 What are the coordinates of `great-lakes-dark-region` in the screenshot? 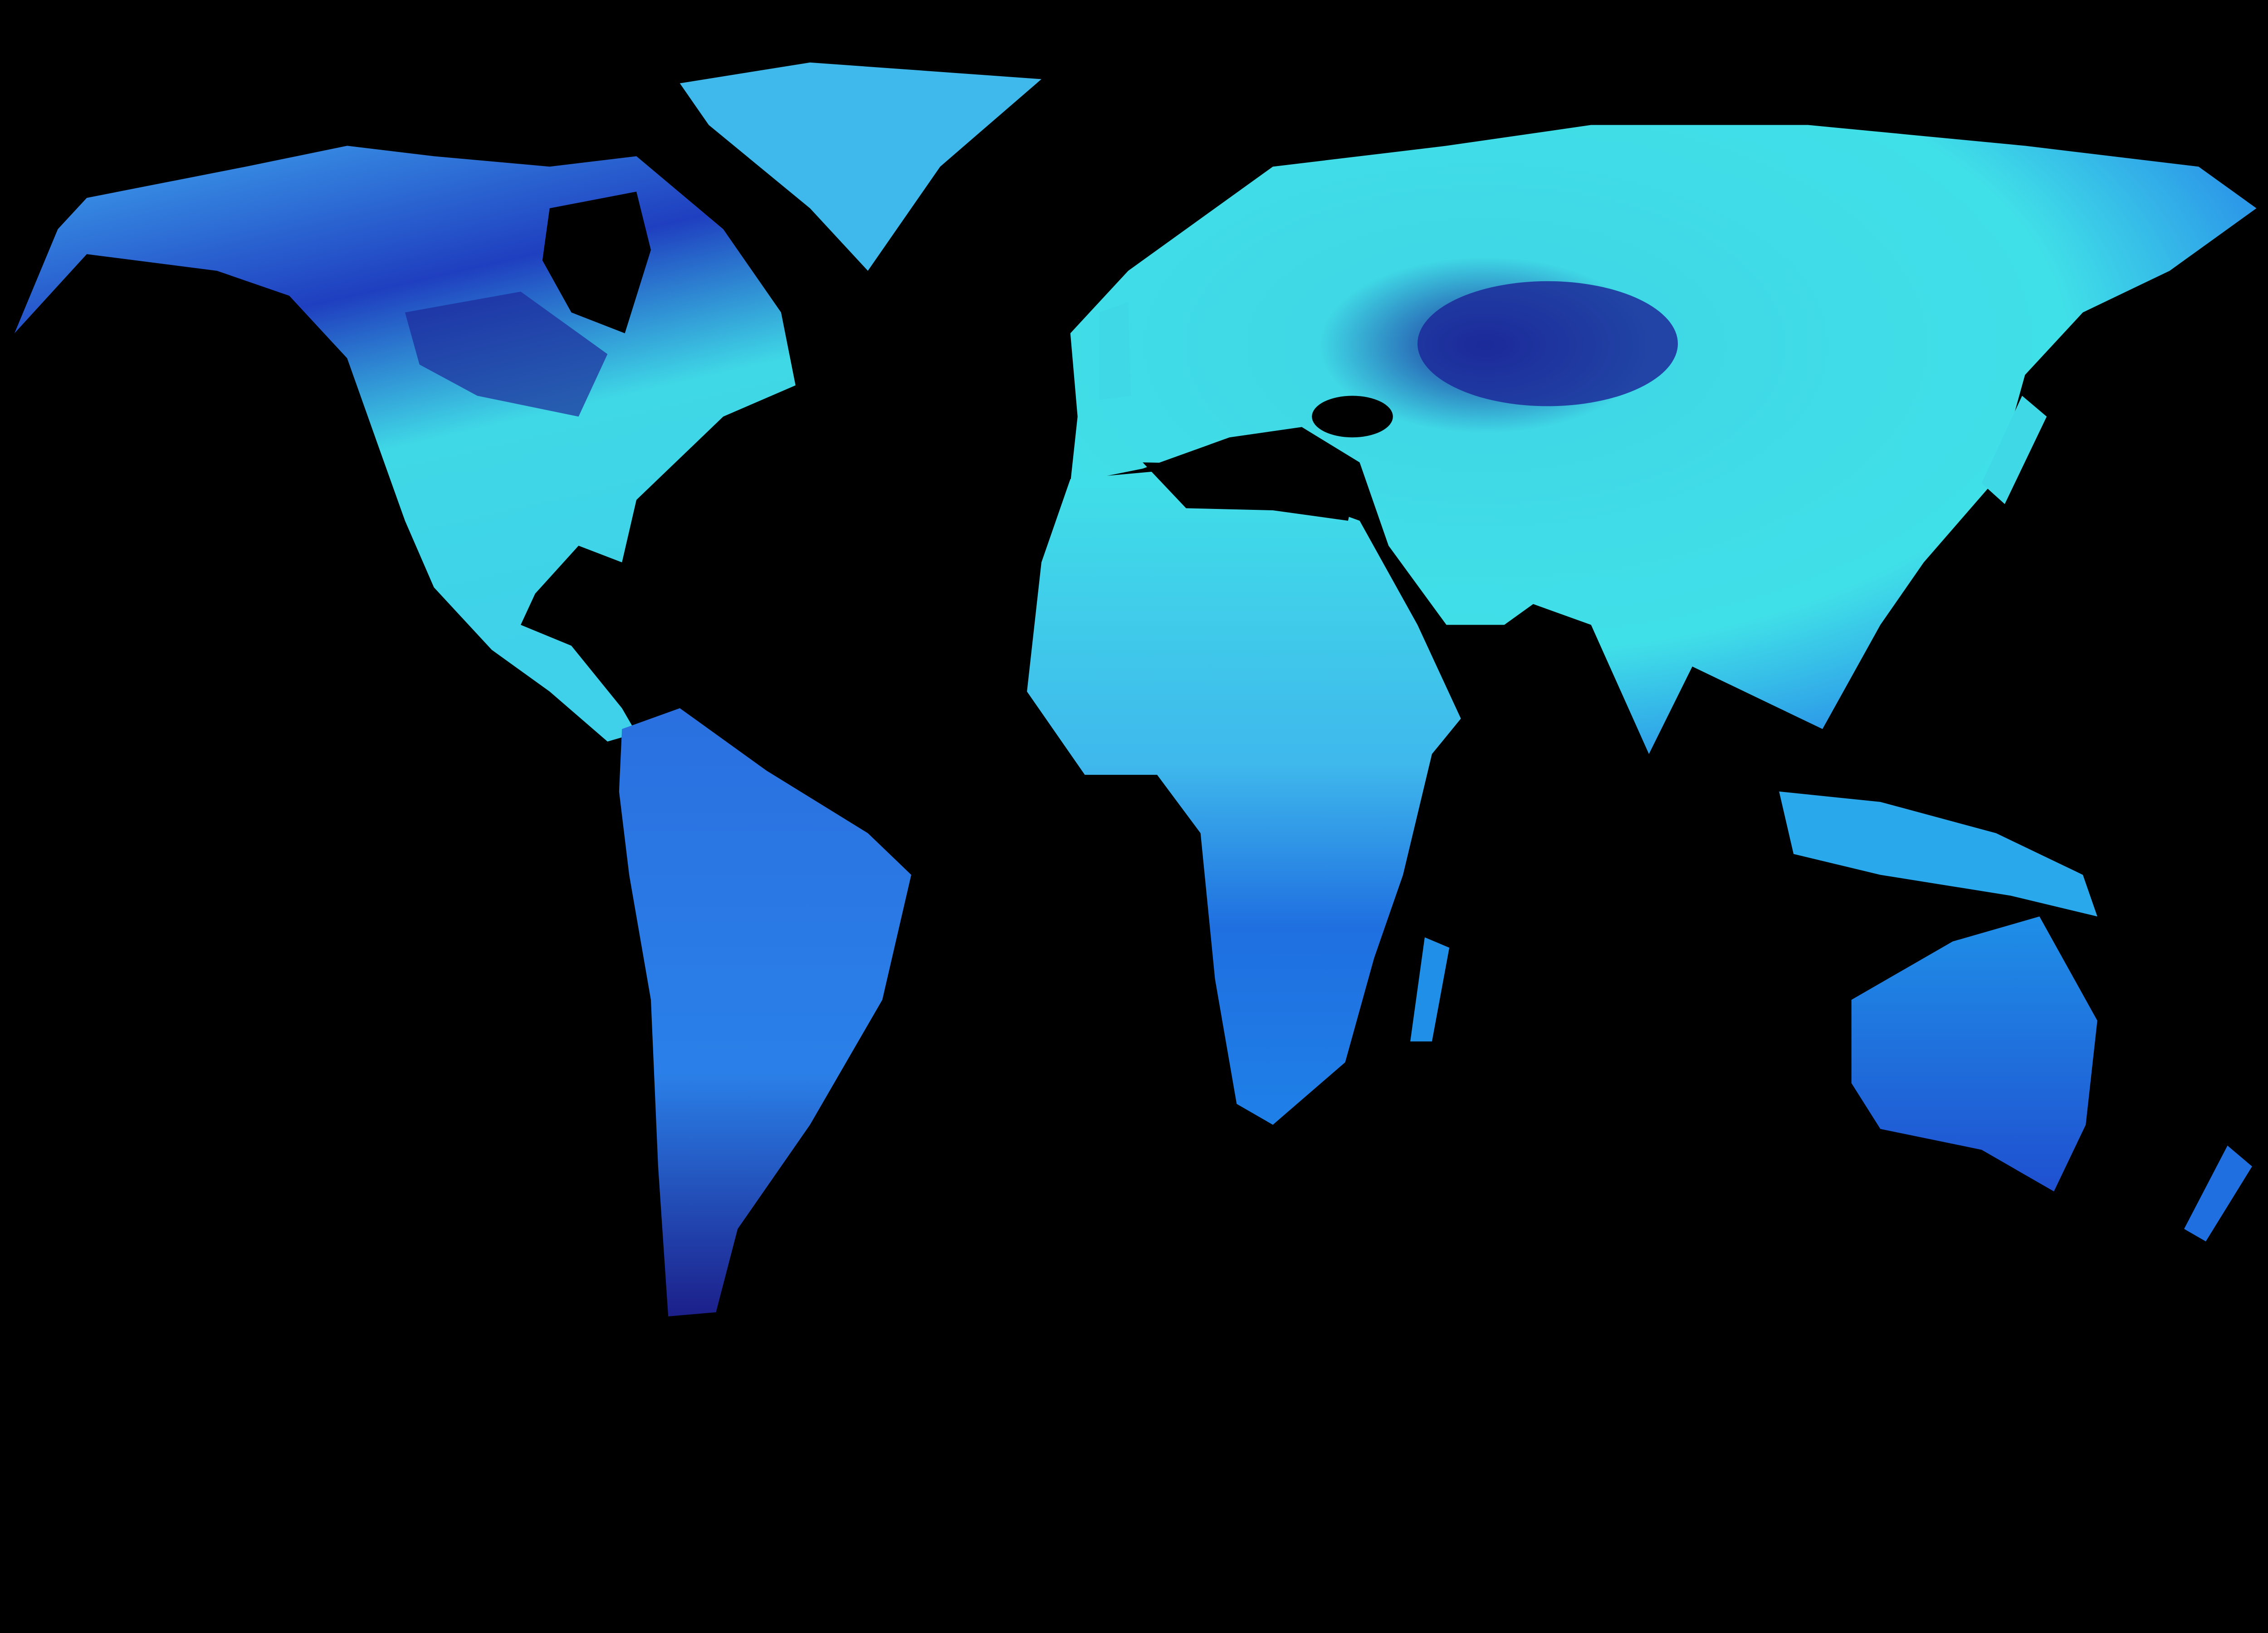 It's located at (507, 354).